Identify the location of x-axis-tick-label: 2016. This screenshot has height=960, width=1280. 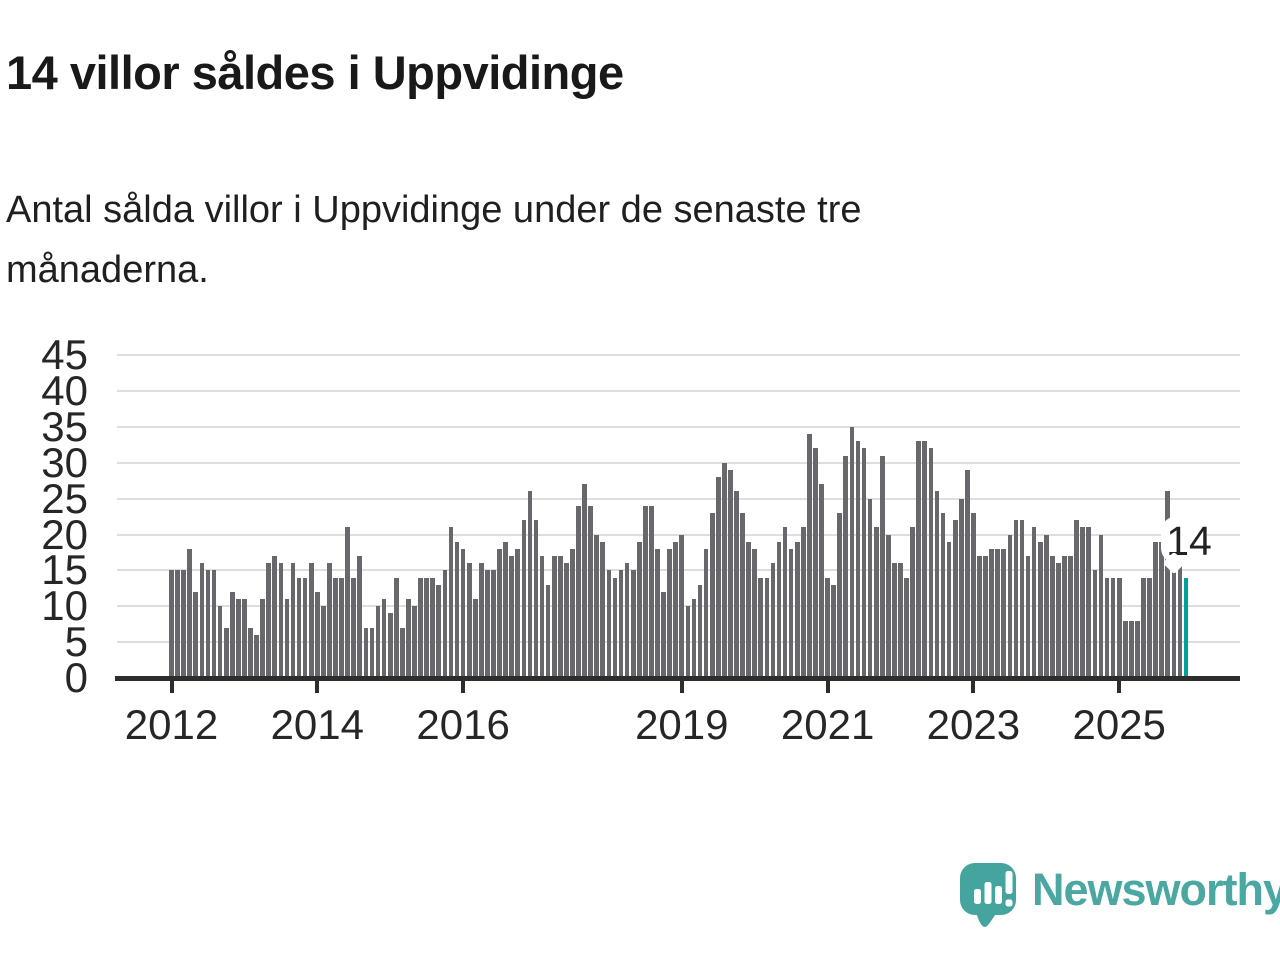
(463, 724).